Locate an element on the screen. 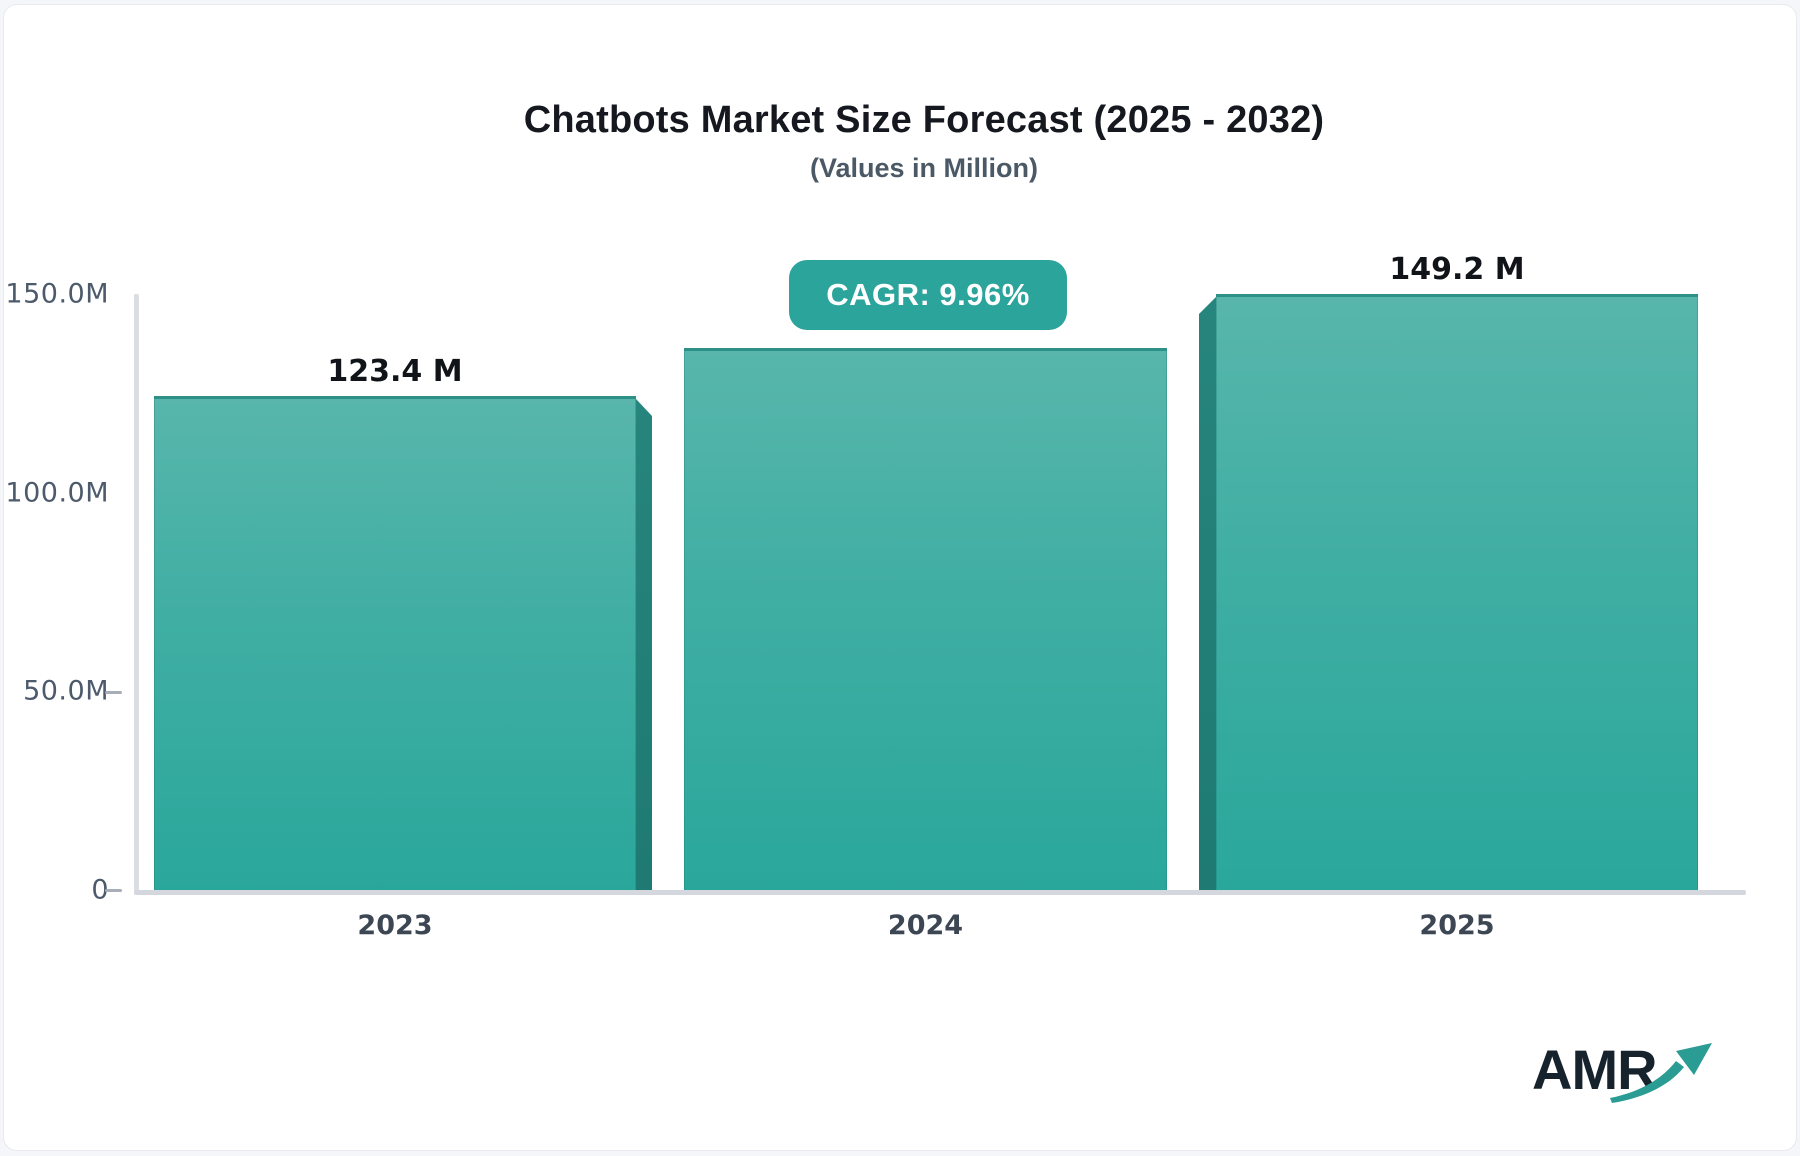  bar-2024 is located at coordinates (925, 619).